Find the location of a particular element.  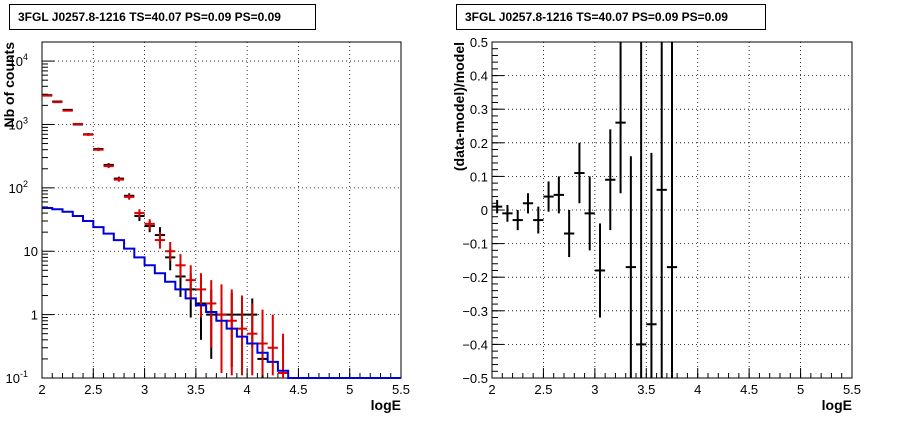

y-tick-label: 0.3 is located at coordinates (479, 109).